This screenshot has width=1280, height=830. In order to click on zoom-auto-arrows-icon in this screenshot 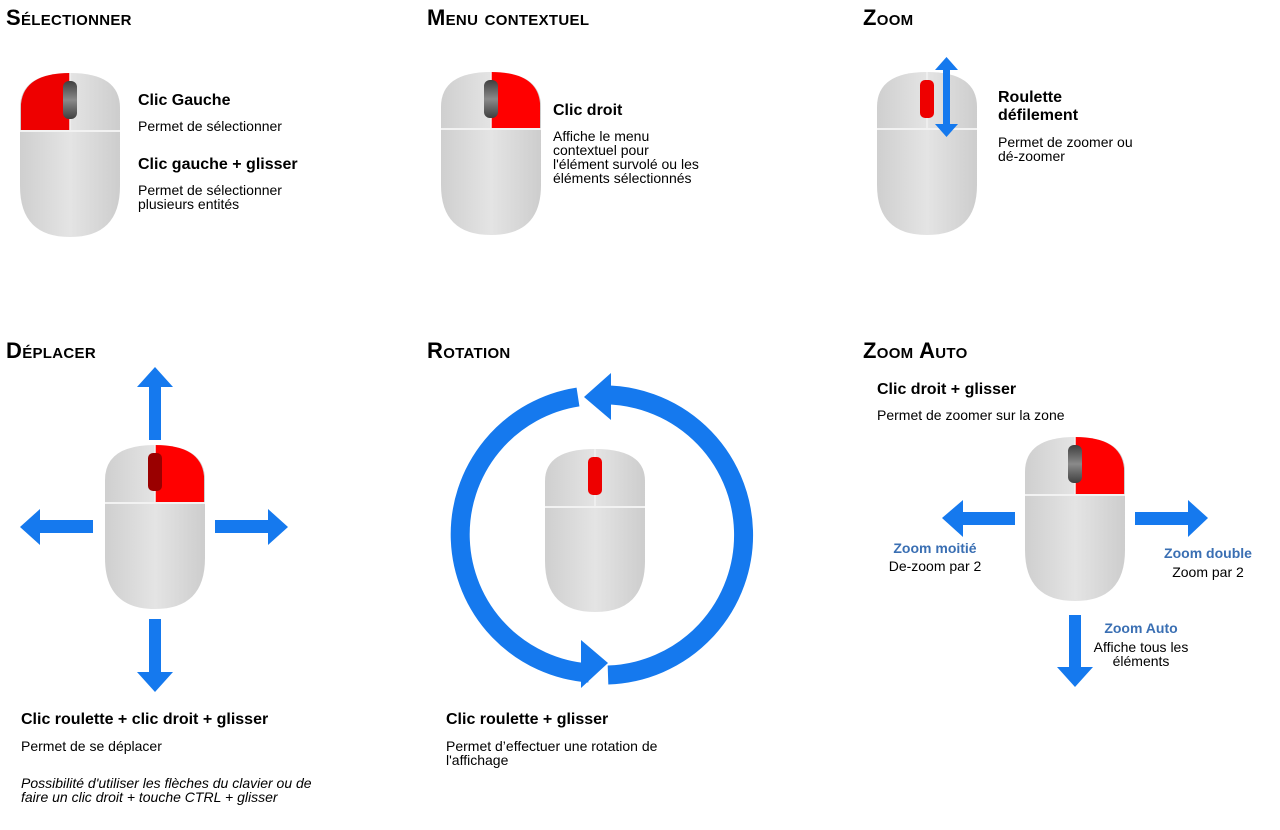, I will do `click(1075, 593)`.